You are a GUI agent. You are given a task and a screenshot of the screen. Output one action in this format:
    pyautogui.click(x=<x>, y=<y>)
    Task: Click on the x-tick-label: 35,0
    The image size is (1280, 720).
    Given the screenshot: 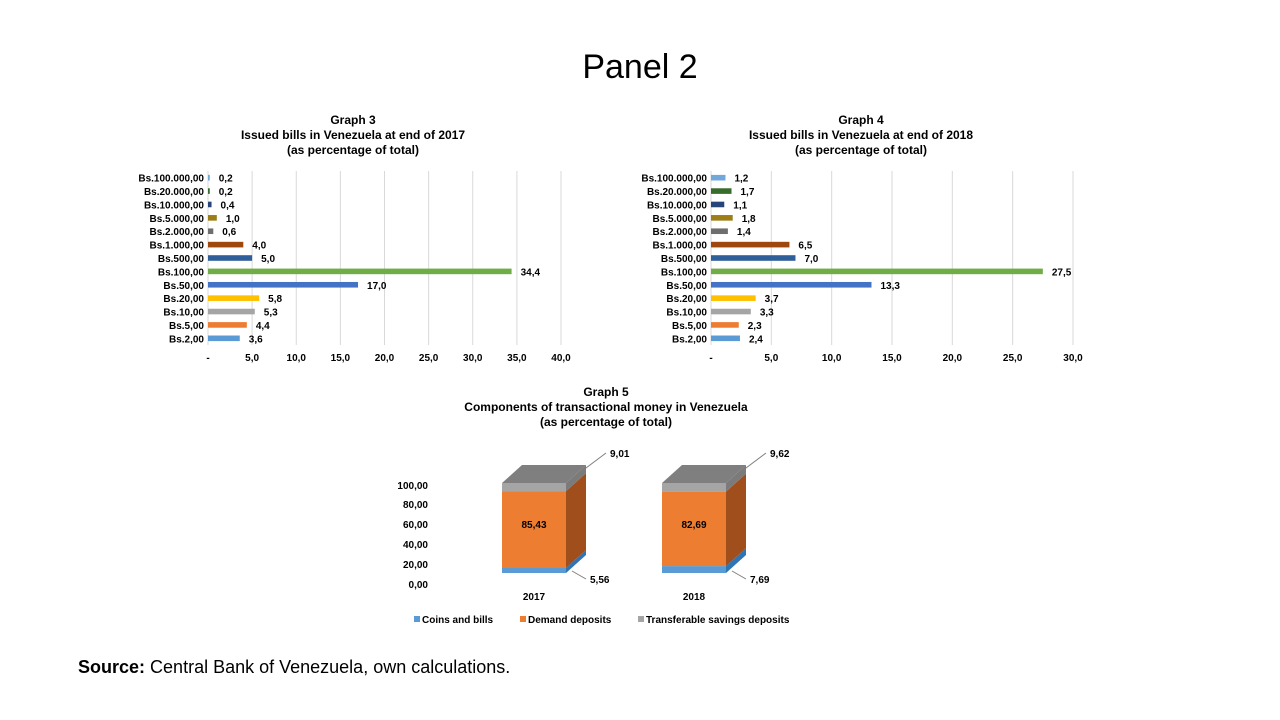 What is the action you would take?
    pyautogui.click(x=517, y=358)
    